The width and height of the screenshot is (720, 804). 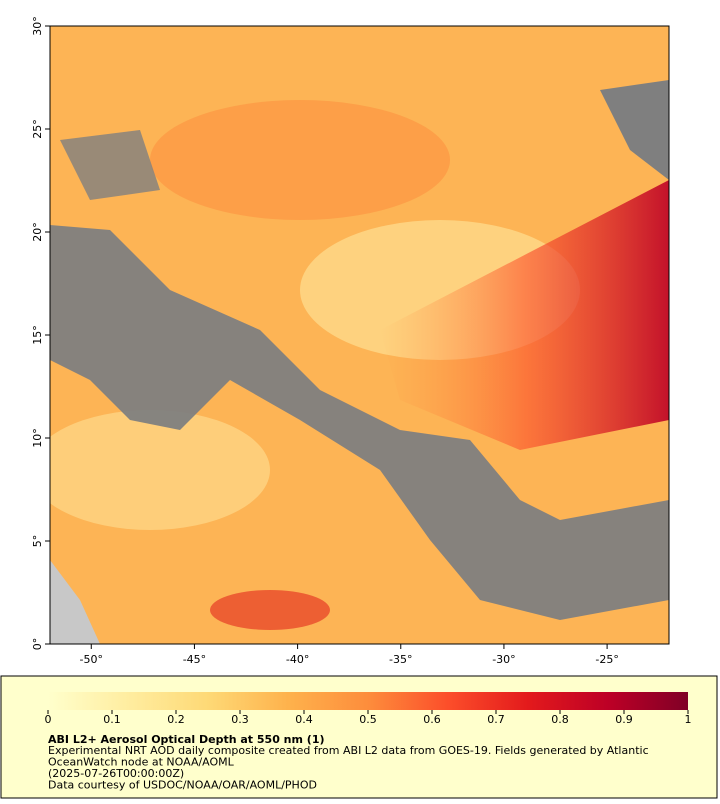 What do you see at coordinates (176, 719) in the screenshot?
I see `colorbar-tick-label: 0.2` at bounding box center [176, 719].